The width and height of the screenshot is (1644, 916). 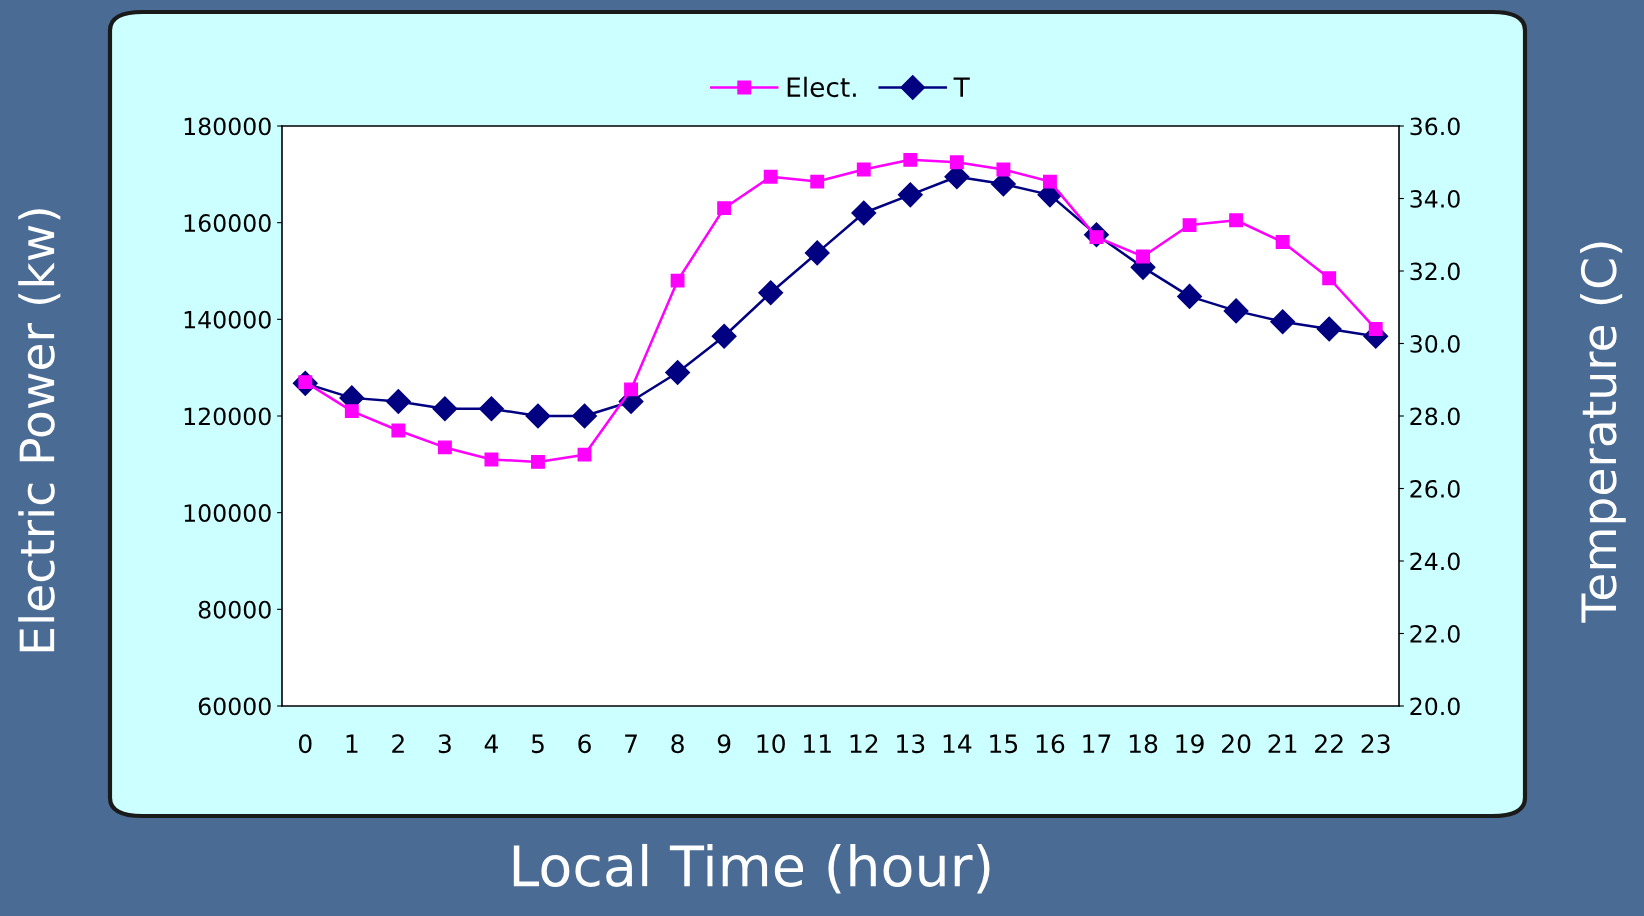 I want to click on y-tick-label: 180000, so click(x=227, y=126).